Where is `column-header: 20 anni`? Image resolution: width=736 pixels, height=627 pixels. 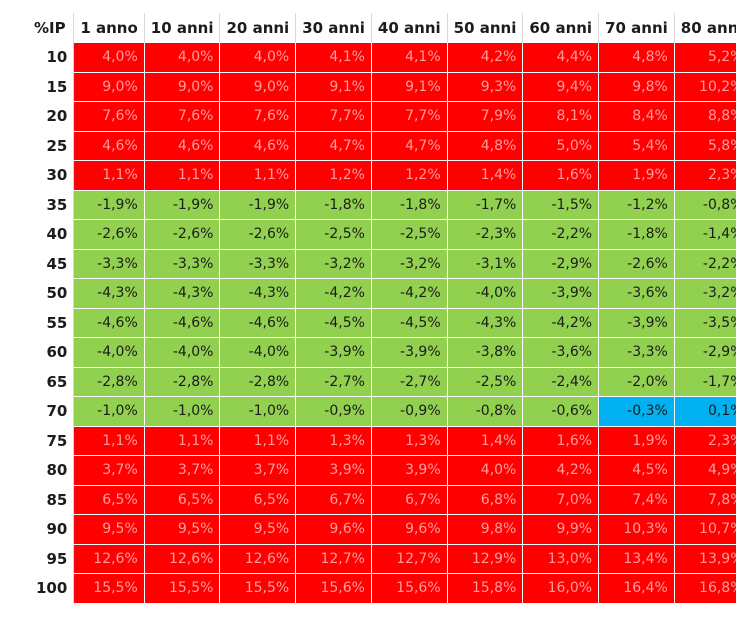 column-header: 20 anni is located at coordinates (258, 28).